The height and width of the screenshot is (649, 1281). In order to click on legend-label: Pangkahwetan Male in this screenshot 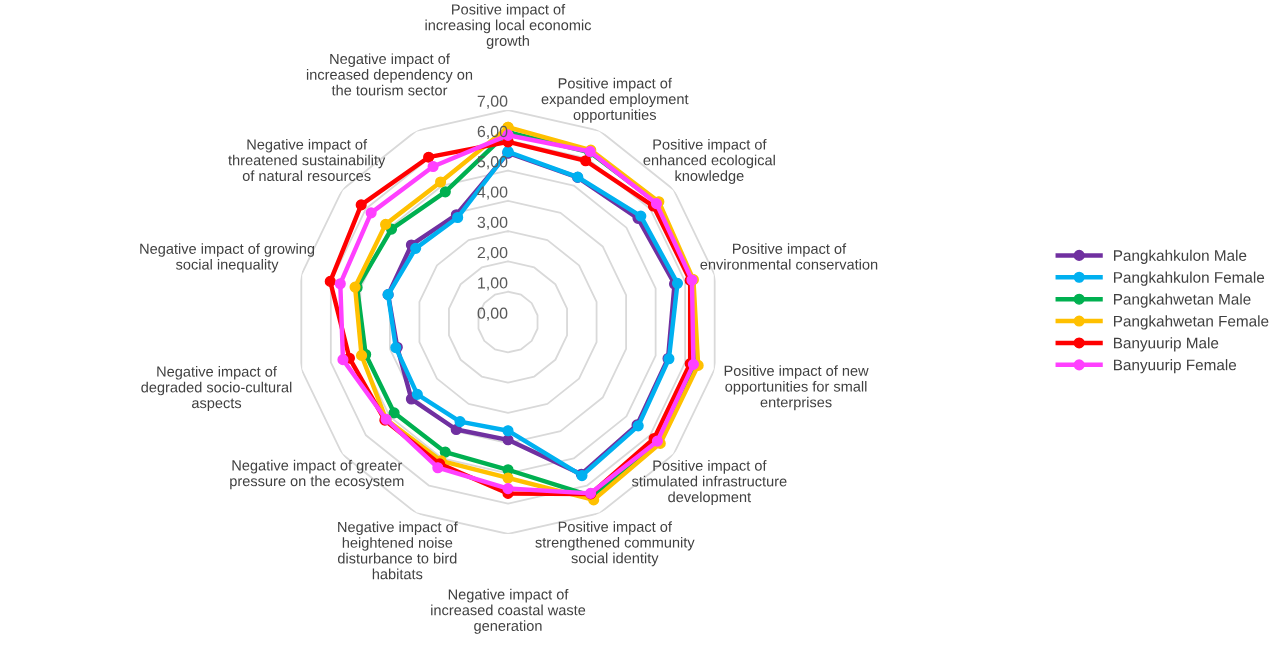, I will do `click(1182, 300)`.